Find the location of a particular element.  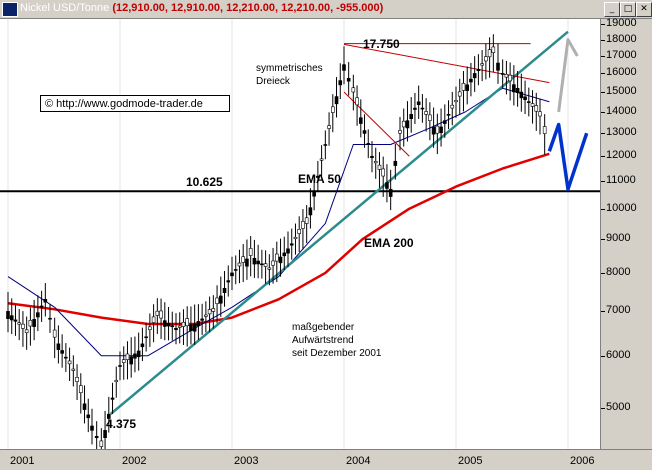

projection-blue is located at coordinates (568, 156).